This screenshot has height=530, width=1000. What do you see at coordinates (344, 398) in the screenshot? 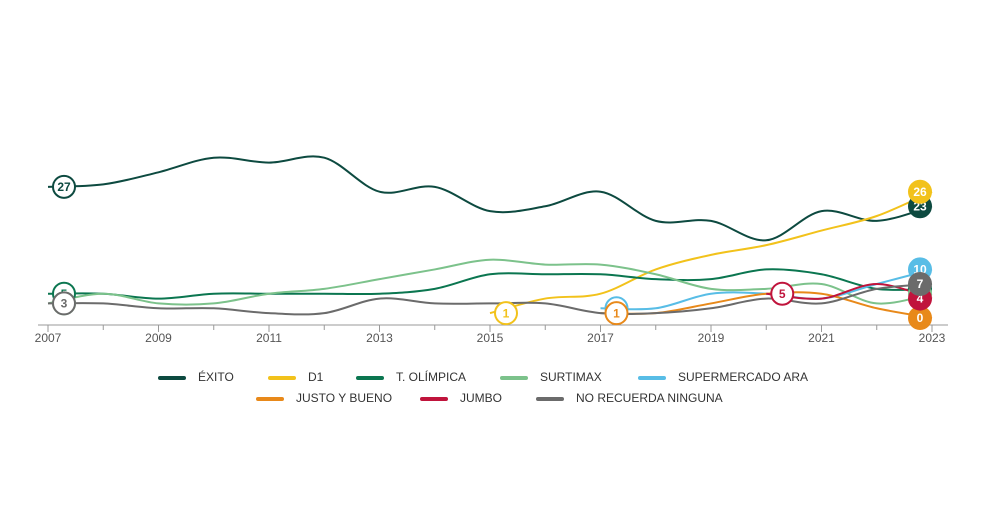
I see `legend-label: JUSTO Y BUENO` at bounding box center [344, 398].